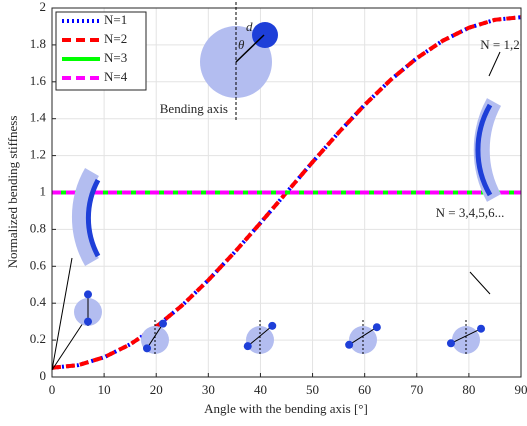  What do you see at coordinates (38, 301) in the screenshot?
I see `y-tick-label: 0.4` at bounding box center [38, 301].